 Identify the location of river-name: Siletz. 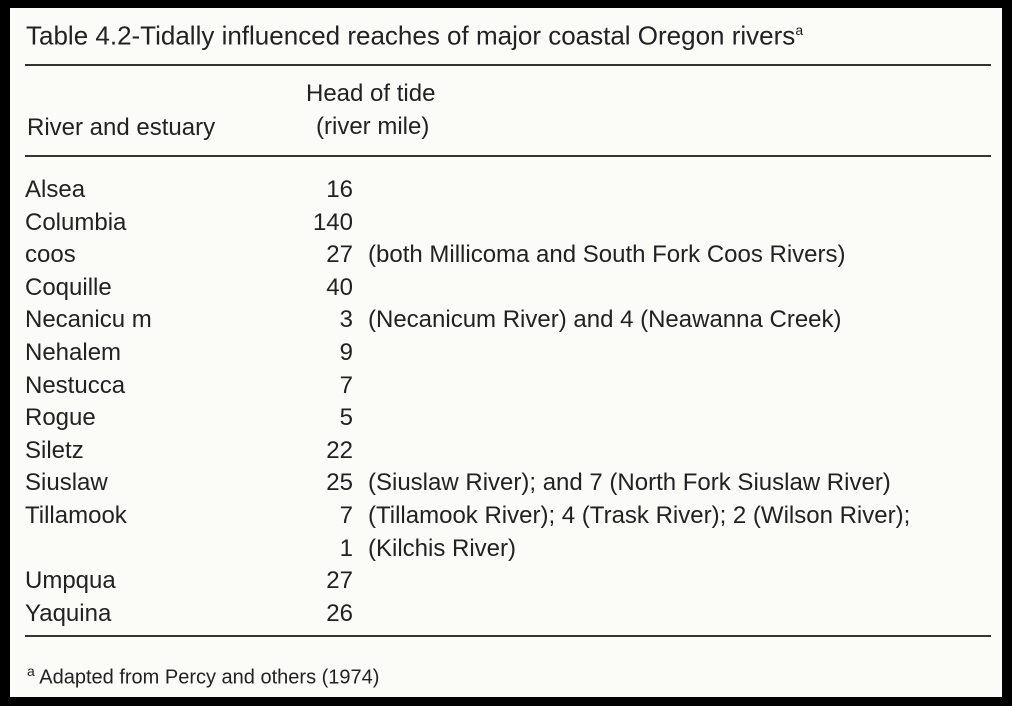
(54, 450).